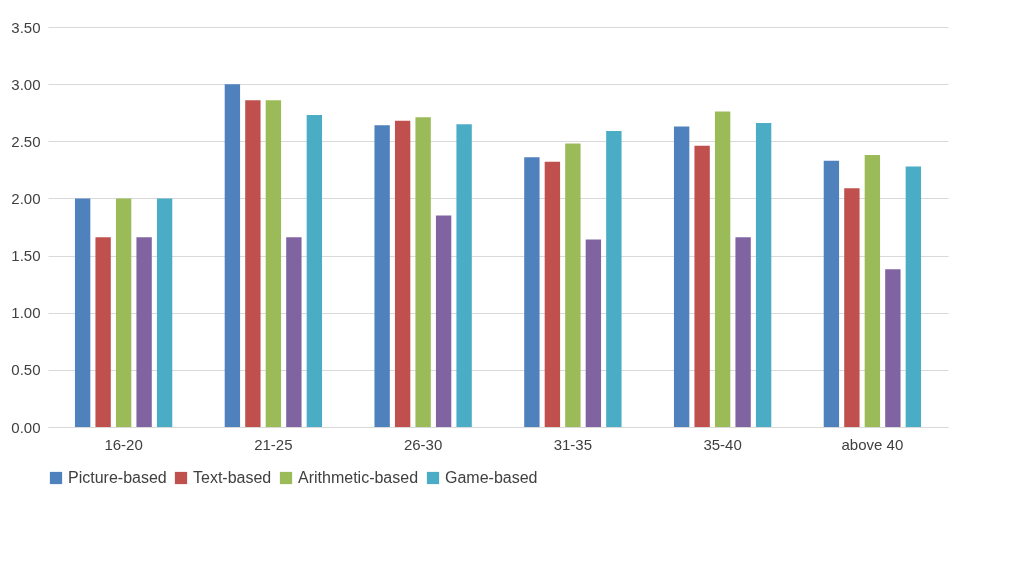 The image size is (1022, 564). What do you see at coordinates (722, 444) in the screenshot?
I see `x-tick-label: 35-40` at bounding box center [722, 444].